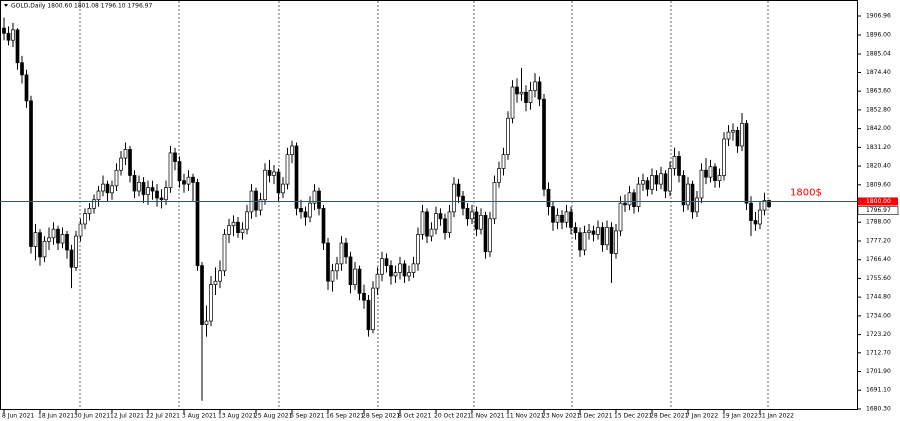 The width and height of the screenshot is (900, 421). Describe the element at coordinates (6, 5) in the screenshot. I see `menu-icon` at that location.